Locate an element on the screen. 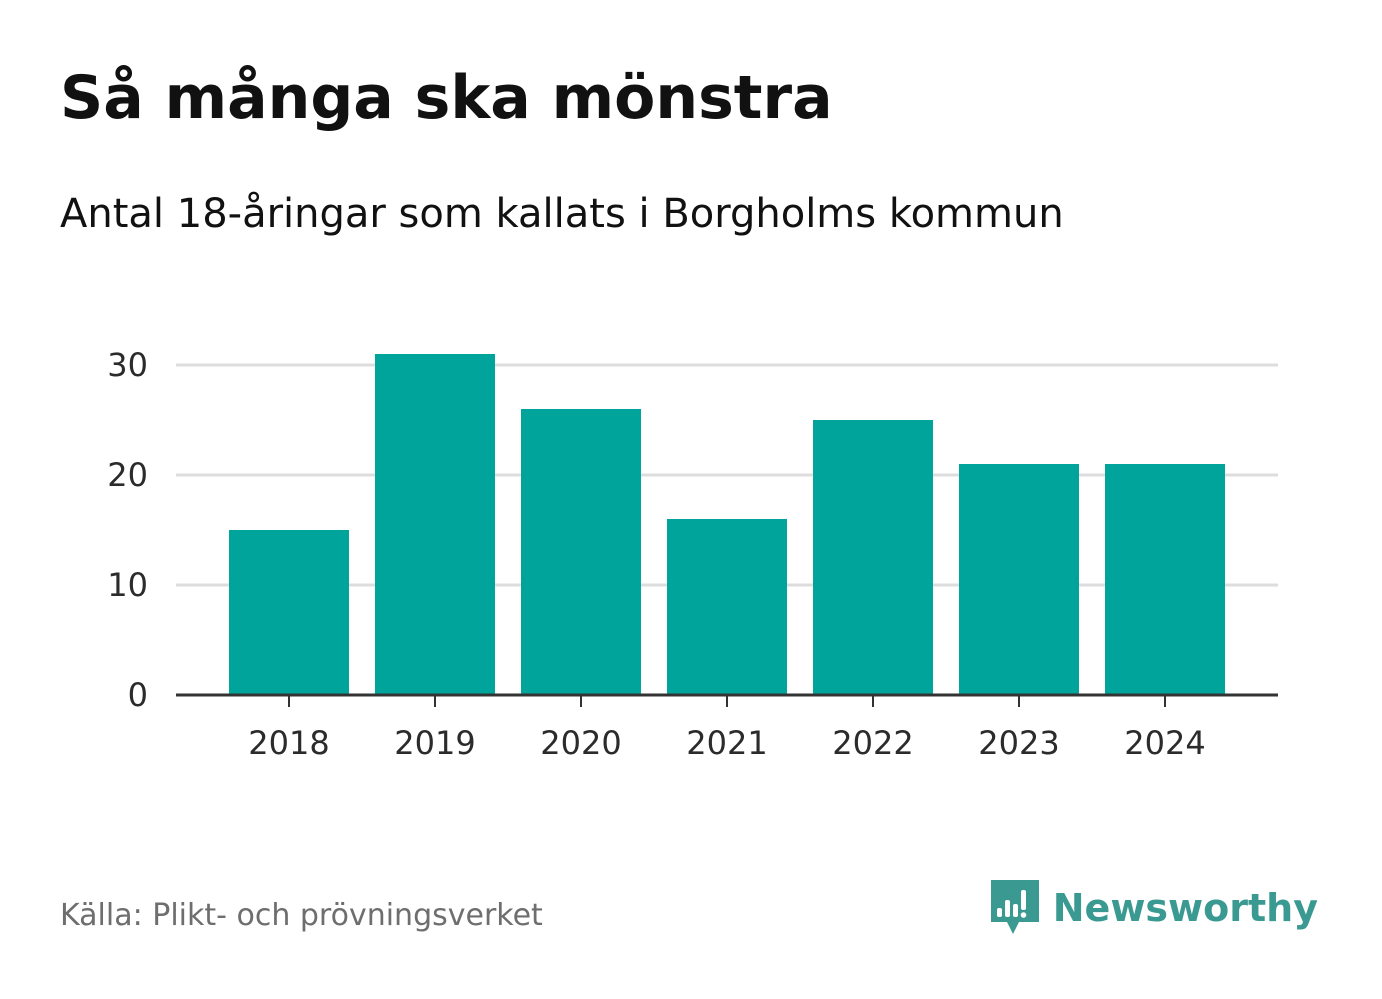 The width and height of the screenshot is (1382, 999). x-tick-label: 2023 is located at coordinates (1018, 743).